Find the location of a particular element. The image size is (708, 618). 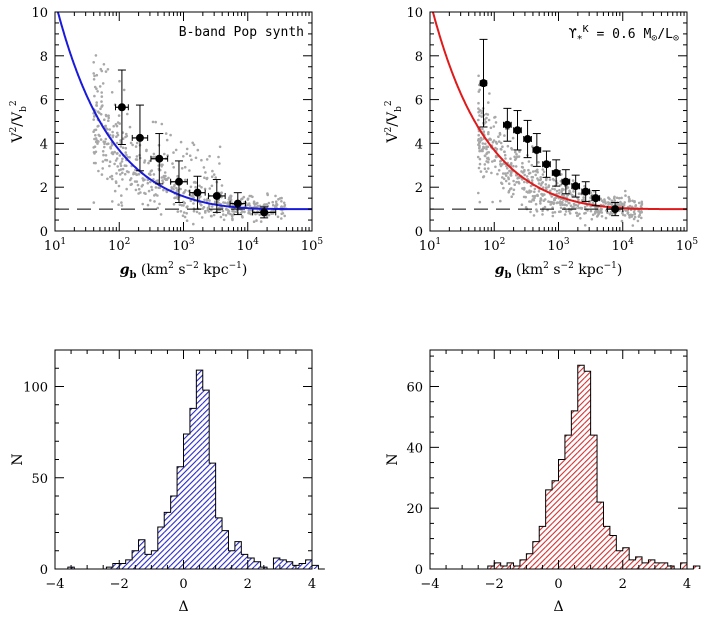

x-label-exponent: −2 is located at coordinates (192, 266).